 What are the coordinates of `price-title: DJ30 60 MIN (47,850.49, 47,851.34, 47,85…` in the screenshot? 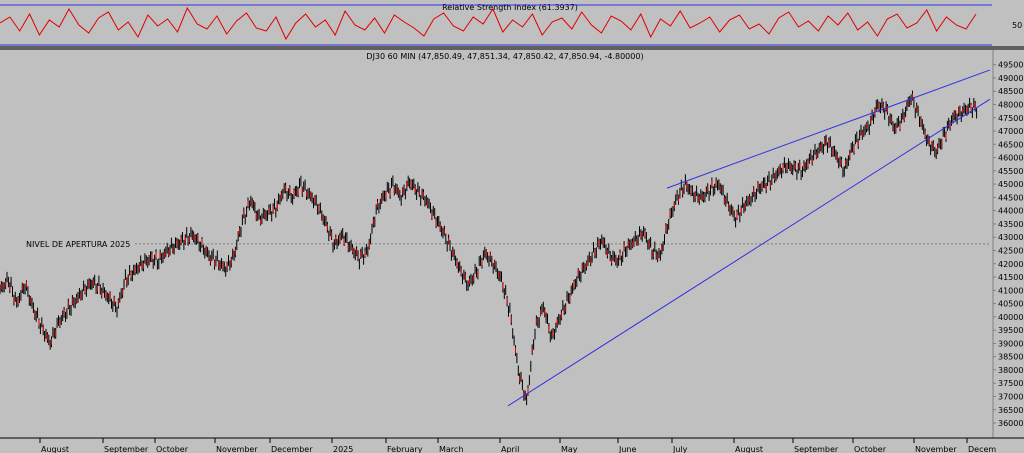 It's located at (504, 56).